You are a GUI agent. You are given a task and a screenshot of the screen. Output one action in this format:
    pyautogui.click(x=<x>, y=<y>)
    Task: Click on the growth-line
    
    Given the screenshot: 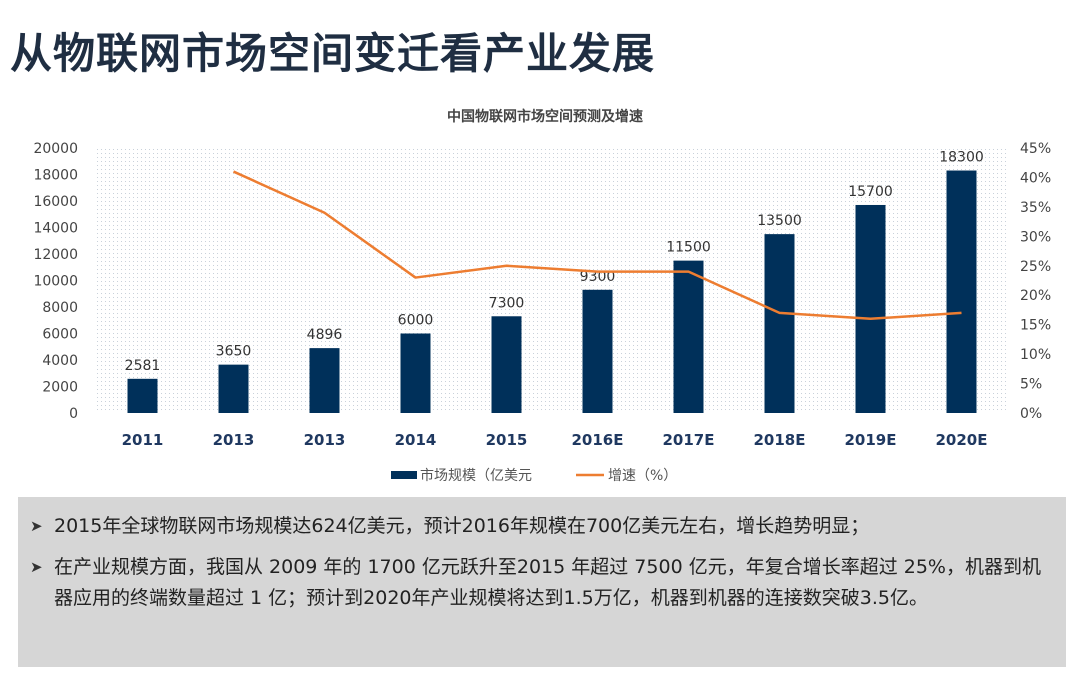 What is the action you would take?
    pyautogui.click(x=597, y=245)
    